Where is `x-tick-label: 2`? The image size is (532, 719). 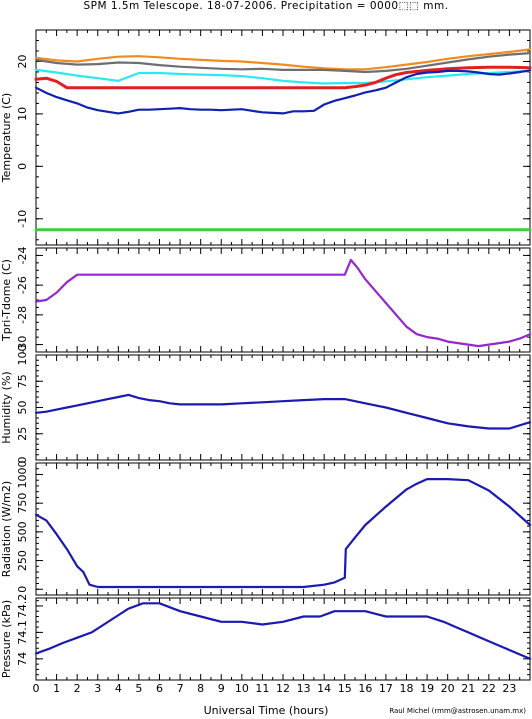 x-tick-label: 2 is located at coordinates (77, 688).